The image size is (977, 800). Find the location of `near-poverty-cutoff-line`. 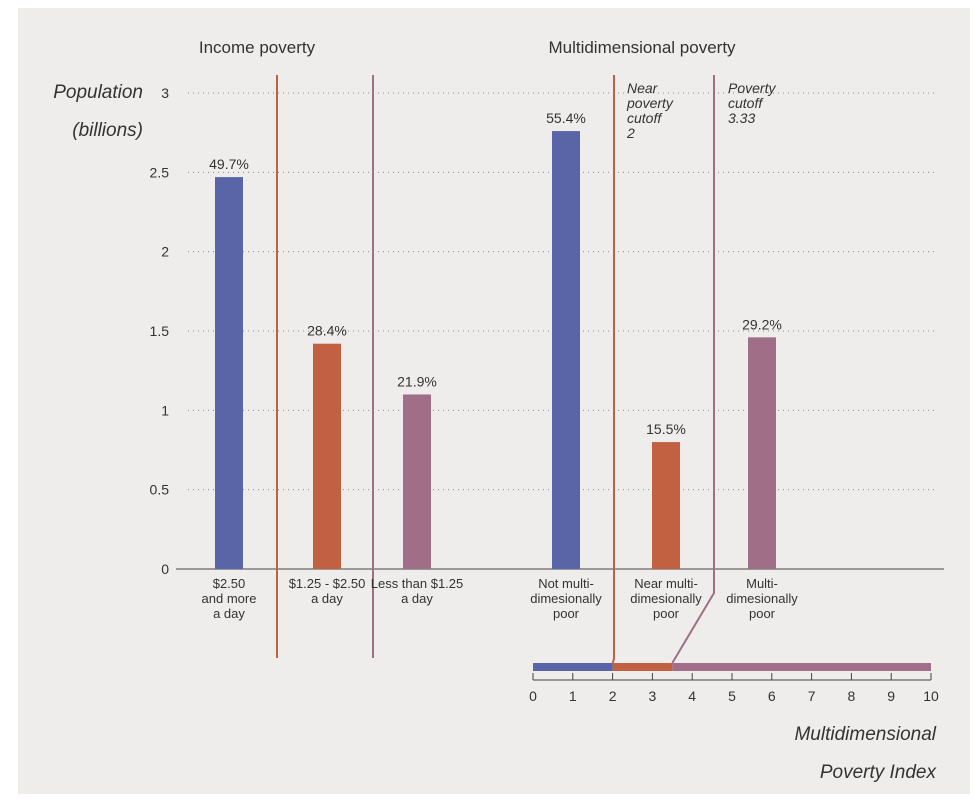

near-poverty-cutoff-line is located at coordinates (613, 369).